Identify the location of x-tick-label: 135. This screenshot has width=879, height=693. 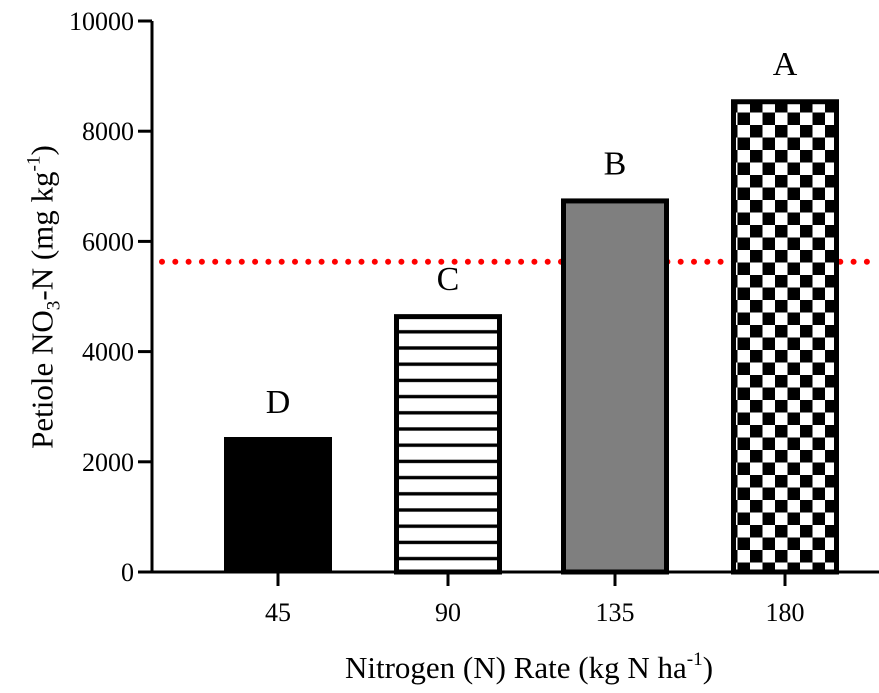
(615, 612).